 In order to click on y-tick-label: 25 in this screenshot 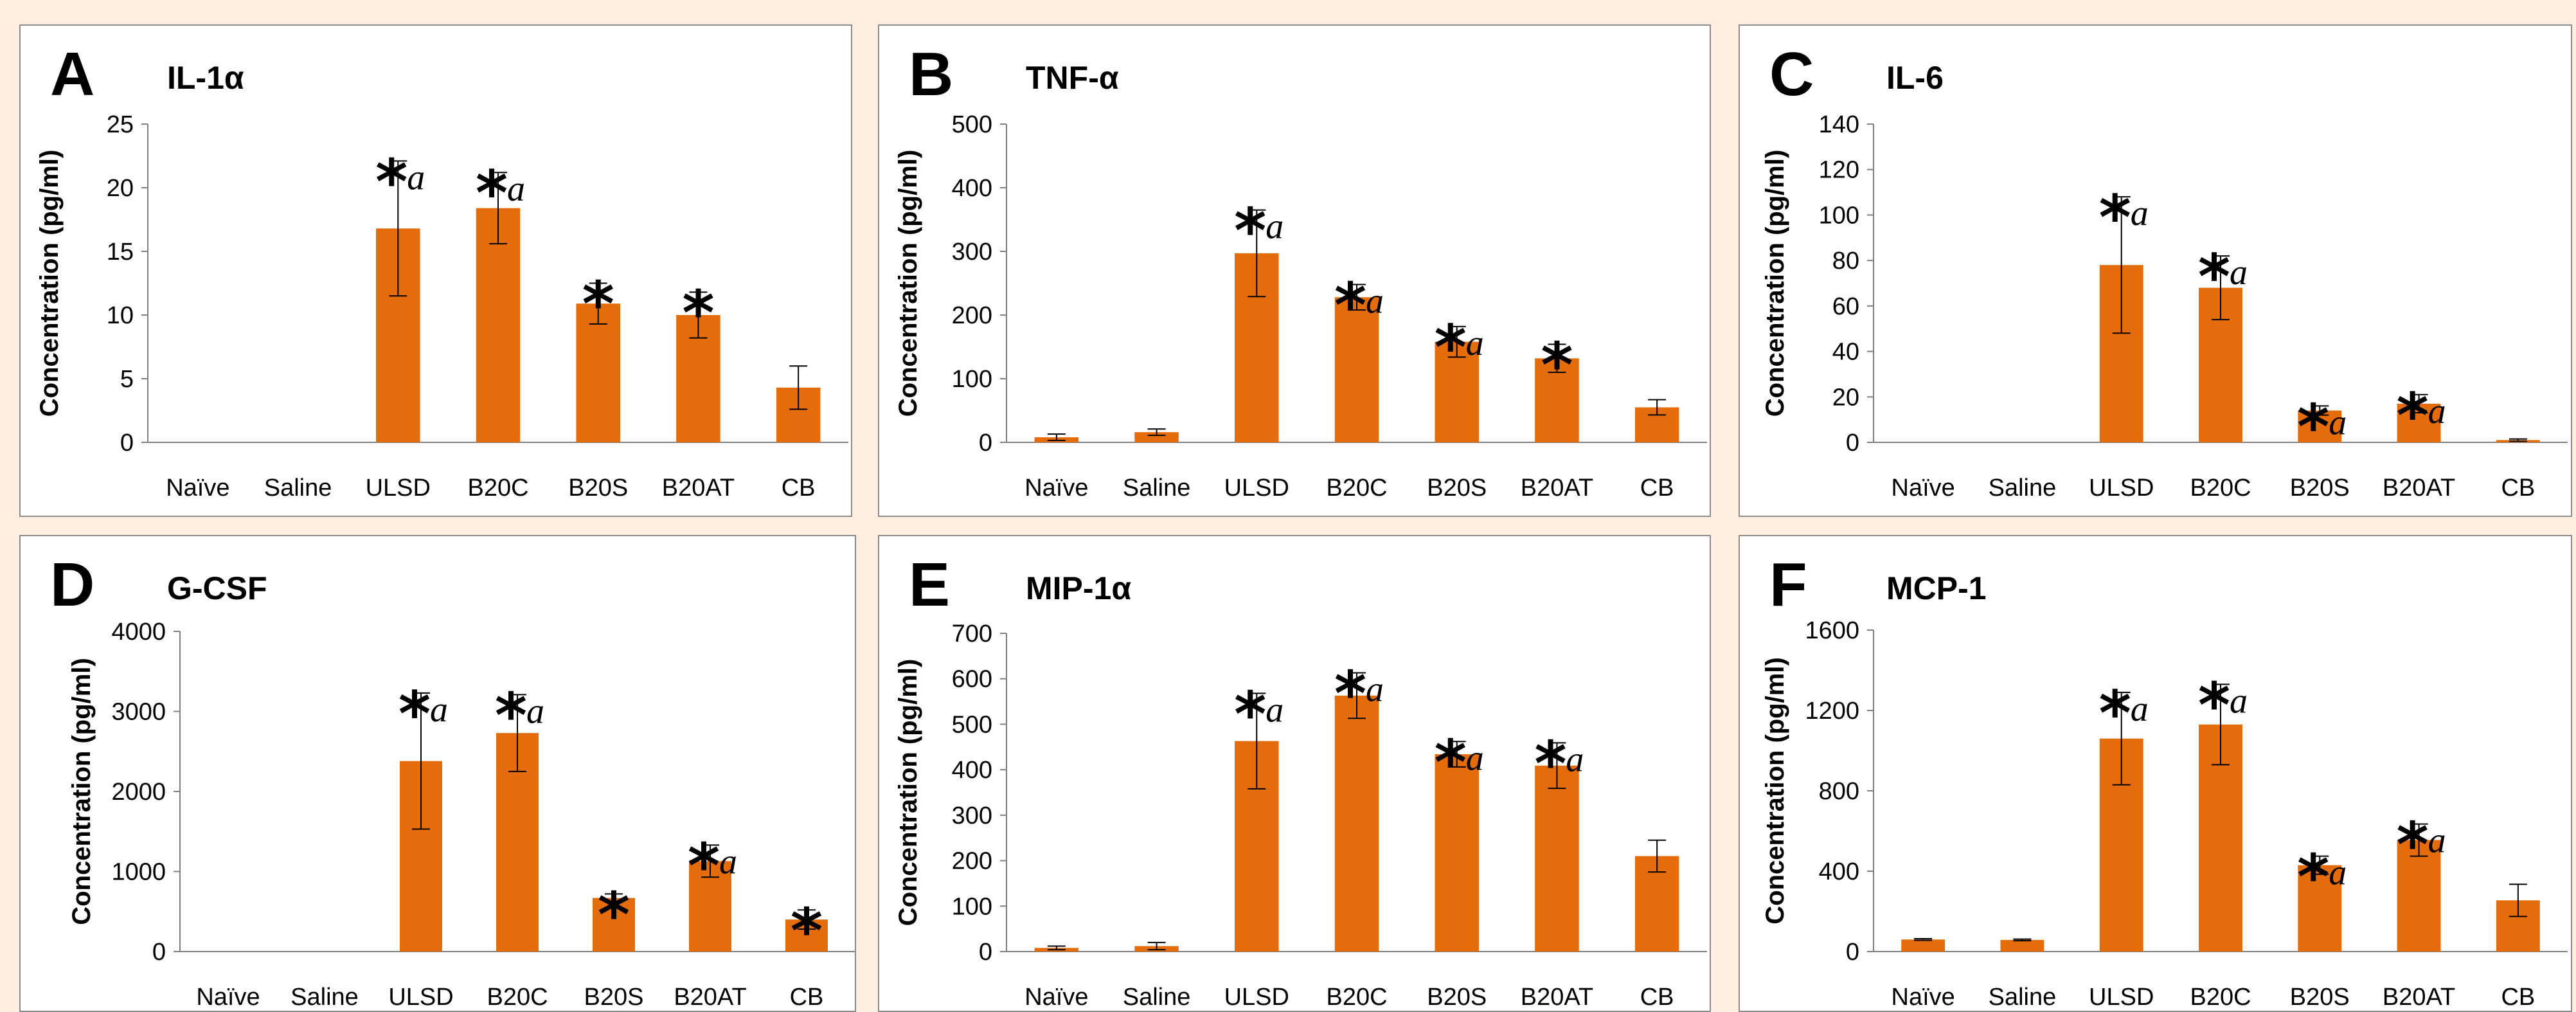, I will do `click(120, 124)`.